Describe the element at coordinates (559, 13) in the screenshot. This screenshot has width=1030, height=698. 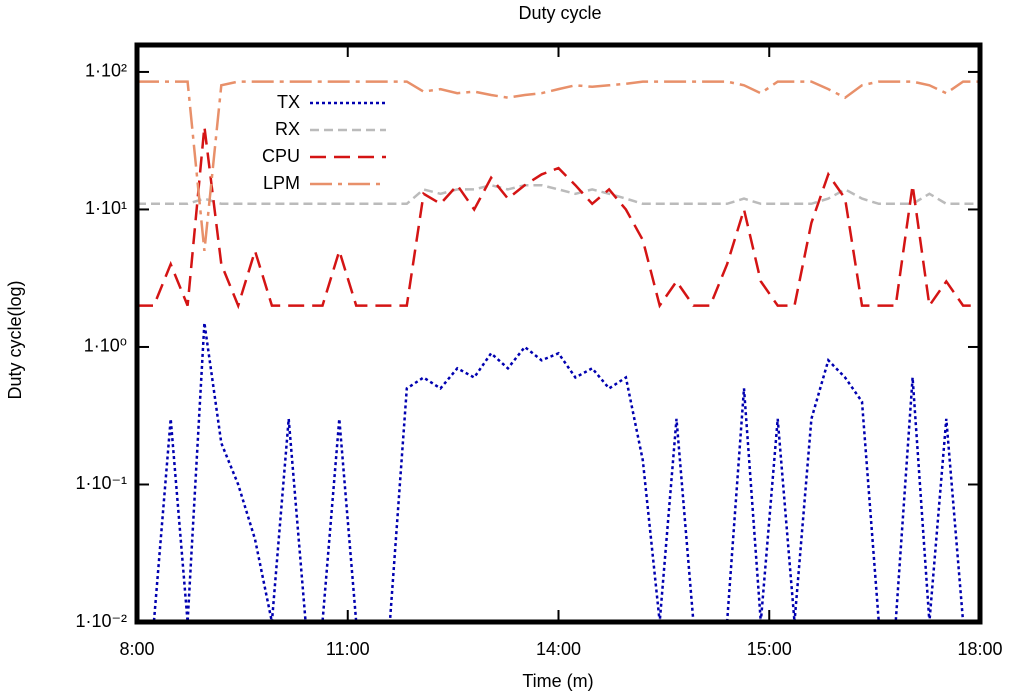
I see `chart-title: Duty cycle` at that location.